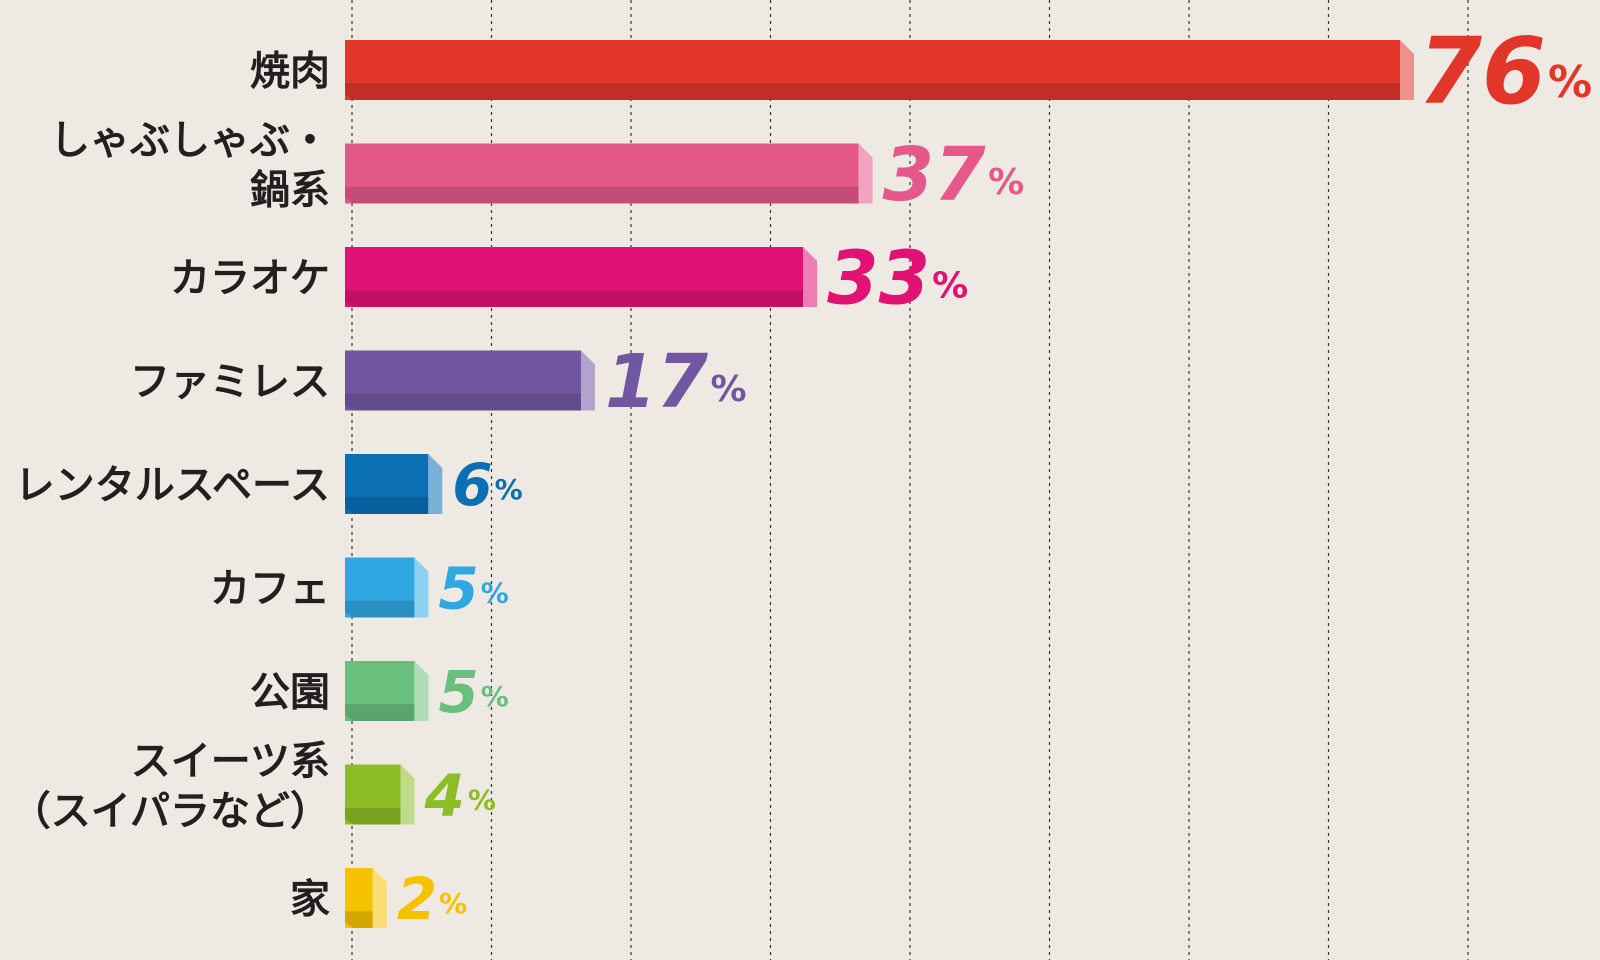 The width and height of the screenshot is (1600, 960). Describe the element at coordinates (290, 692) in the screenshot. I see `category-label: 公園` at that location.